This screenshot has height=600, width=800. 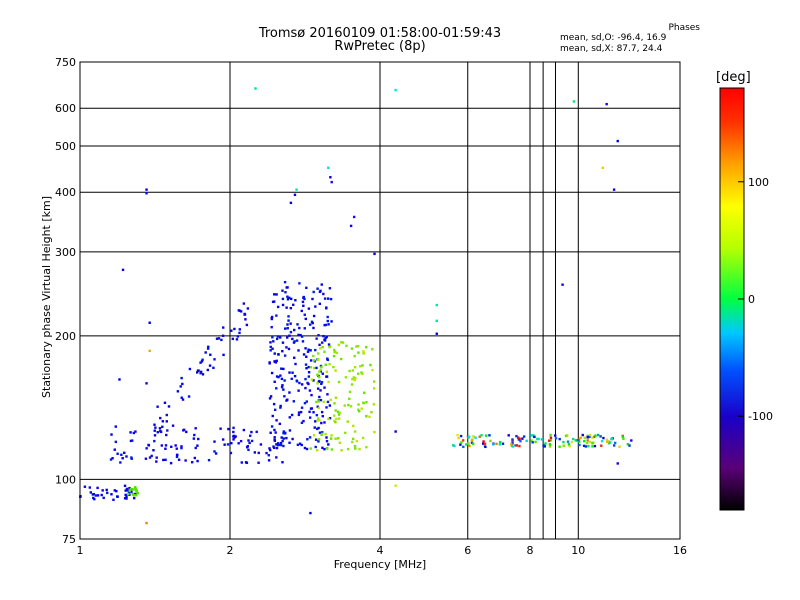 What do you see at coordinates (65, 108) in the screenshot?
I see `y-tick-label: 600` at bounding box center [65, 108].